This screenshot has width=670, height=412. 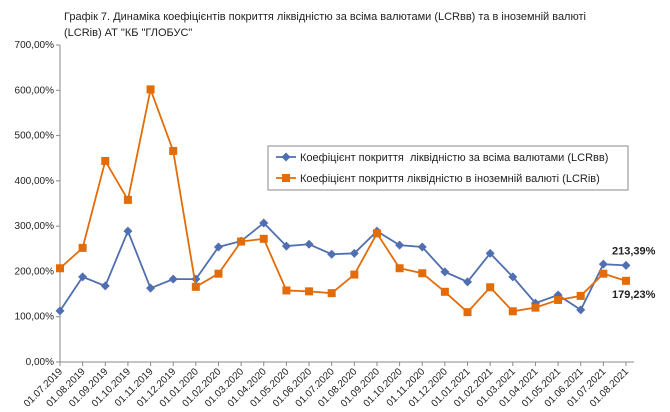 What do you see at coordinates (35, 226) in the screenshot?
I see `y-tick-label: 300,00%` at bounding box center [35, 226].